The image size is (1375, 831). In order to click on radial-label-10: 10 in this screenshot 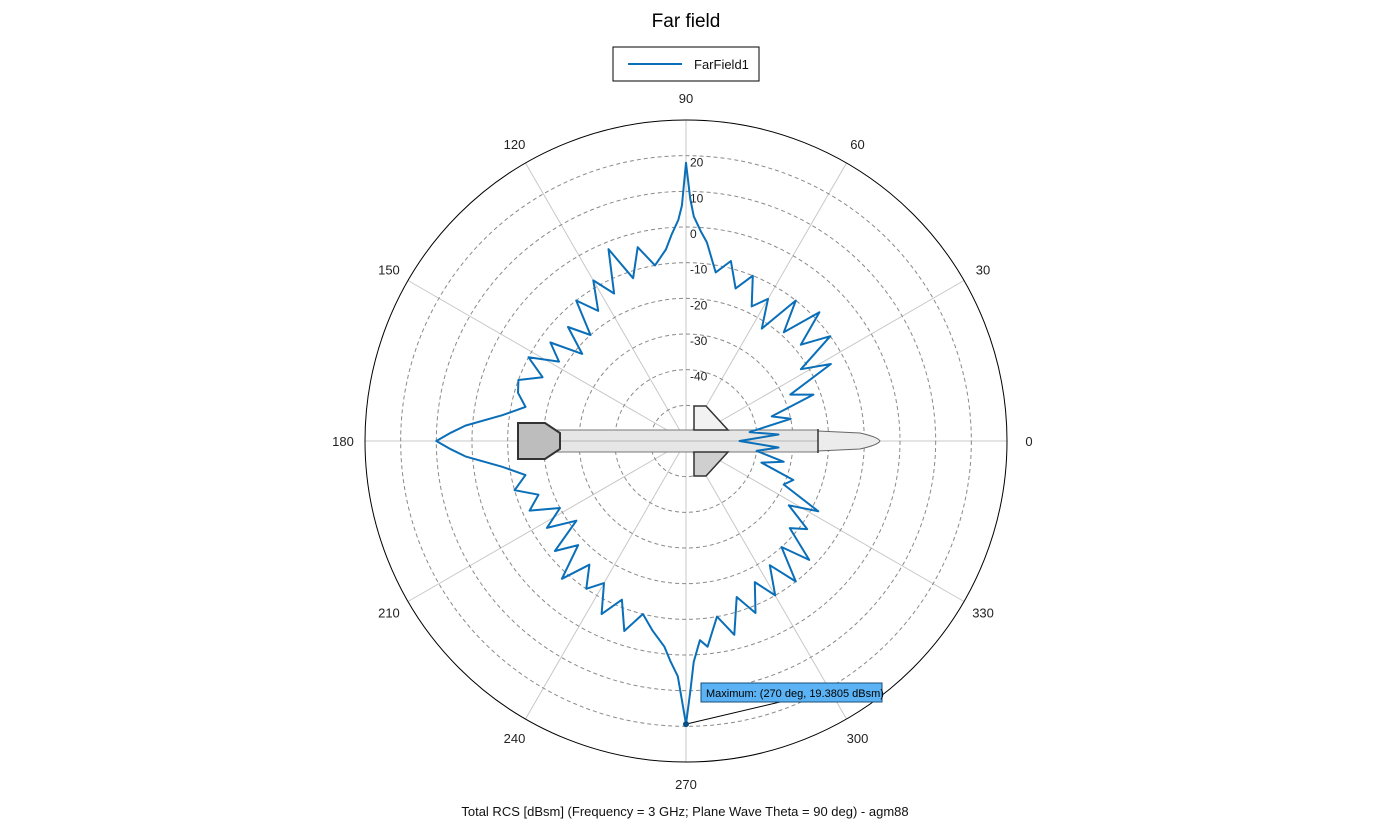, I will do `click(697, 198)`.